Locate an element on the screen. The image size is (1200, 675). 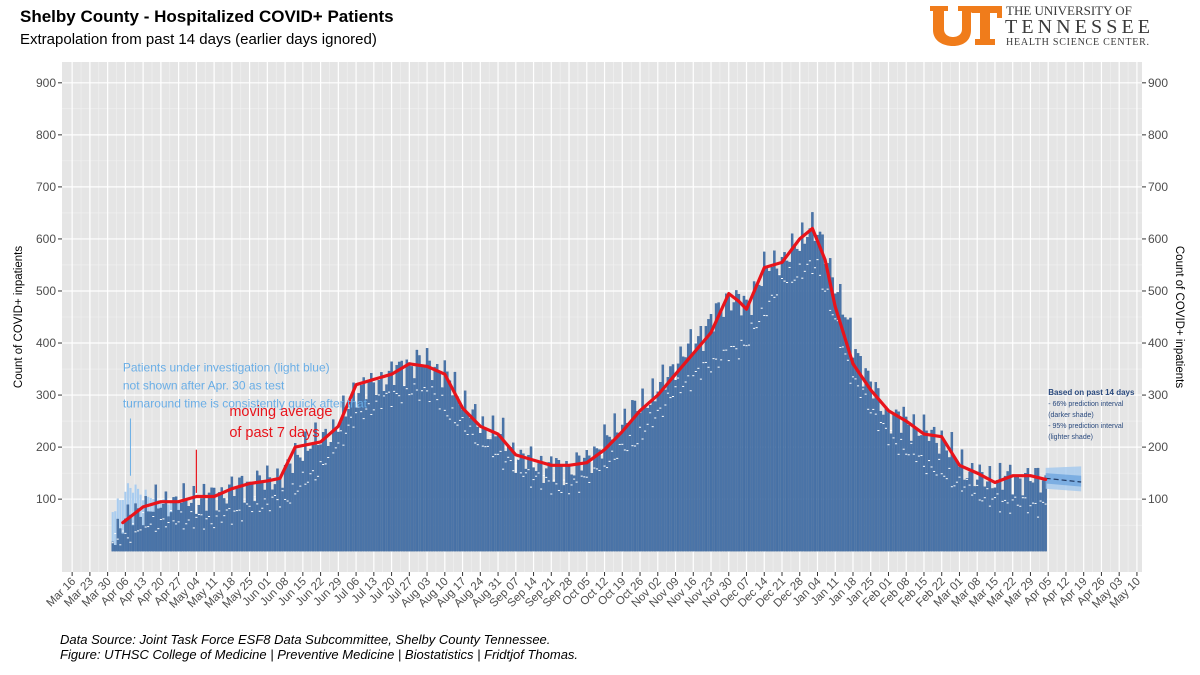
prediction-note-line: - 66% prediction interval is located at coordinates (1086, 404).